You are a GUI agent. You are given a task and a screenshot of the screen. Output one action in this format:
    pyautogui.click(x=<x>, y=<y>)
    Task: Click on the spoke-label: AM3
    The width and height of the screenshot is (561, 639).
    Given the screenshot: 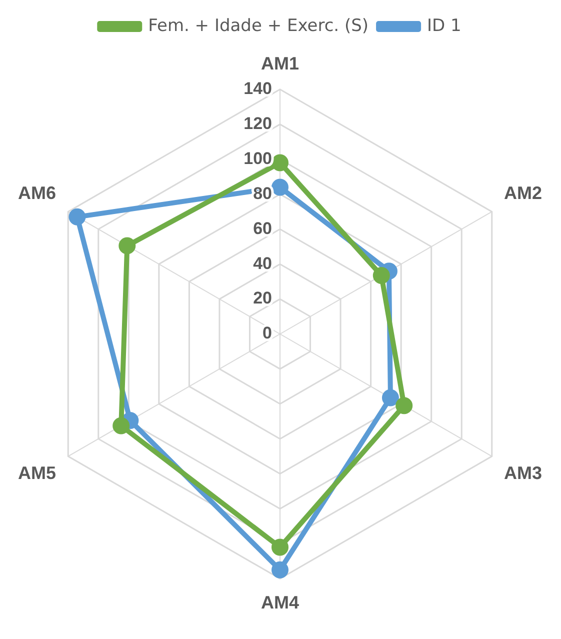 What is the action you would take?
    pyautogui.click(x=523, y=473)
    